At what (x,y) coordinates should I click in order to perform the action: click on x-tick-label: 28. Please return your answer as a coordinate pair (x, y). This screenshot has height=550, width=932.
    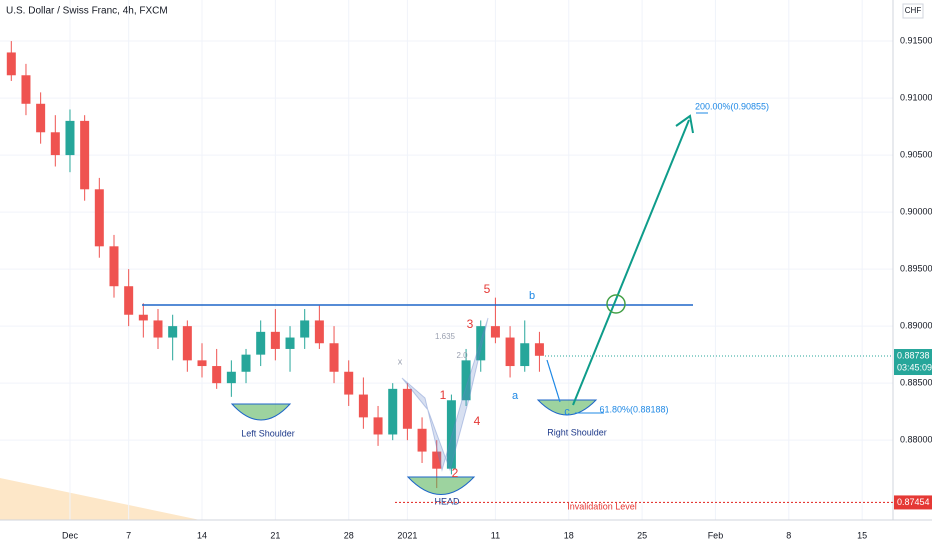
    Looking at the image, I should click on (349, 535).